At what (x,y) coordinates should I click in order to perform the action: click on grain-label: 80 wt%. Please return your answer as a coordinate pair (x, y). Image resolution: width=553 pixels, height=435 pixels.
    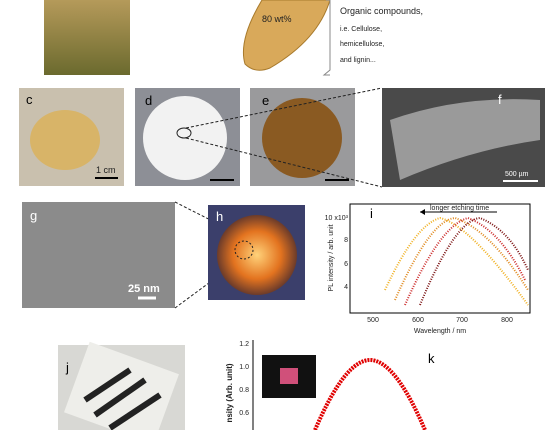
    Looking at the image, I should click on (277, 19).